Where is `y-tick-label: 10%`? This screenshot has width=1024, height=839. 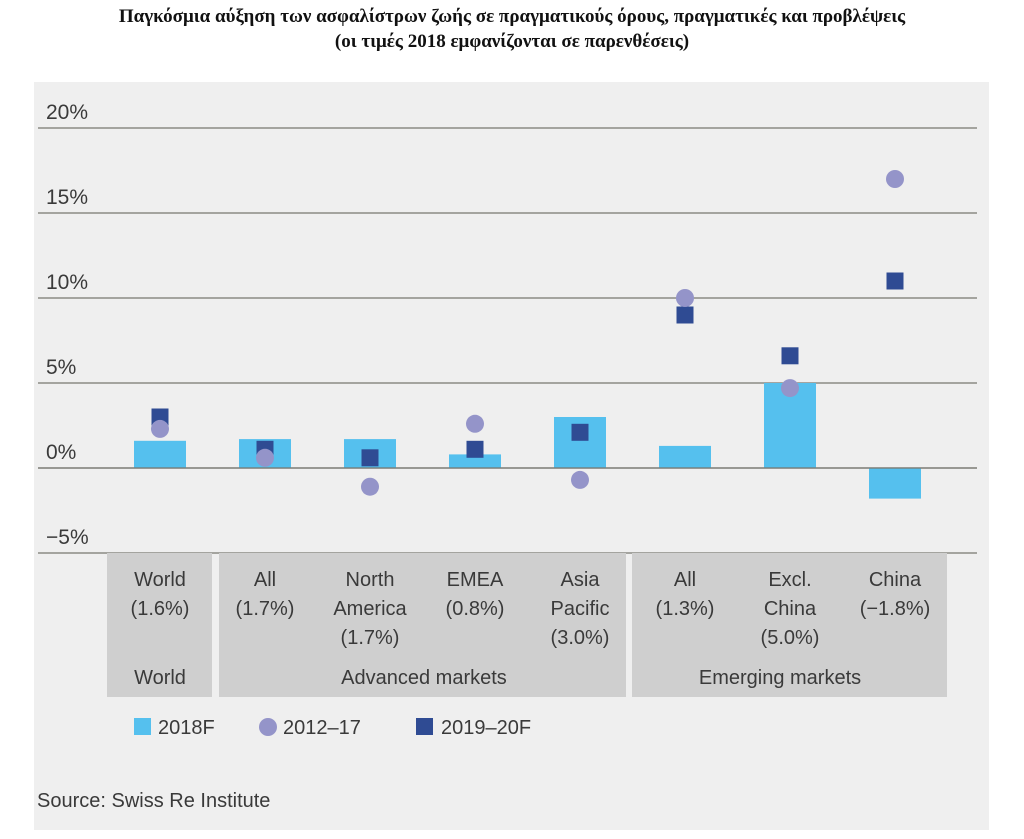
y-tick-label: 10% is located at coordinates (67, 282).